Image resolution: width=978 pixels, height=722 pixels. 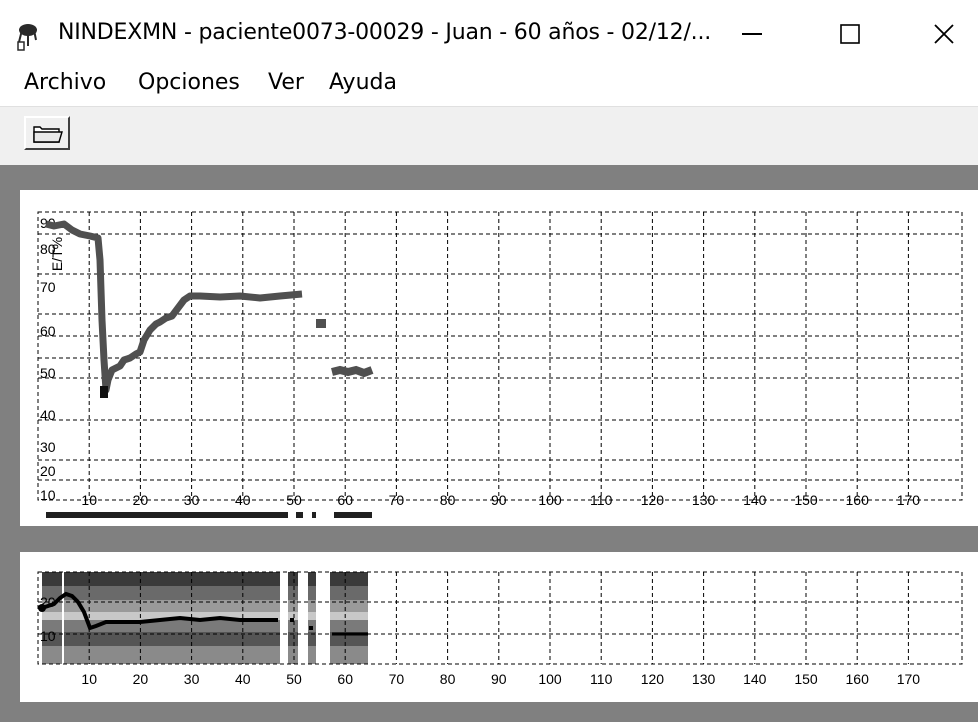 I want to click on y-tick-label: 70, so click(x=48, y=287).